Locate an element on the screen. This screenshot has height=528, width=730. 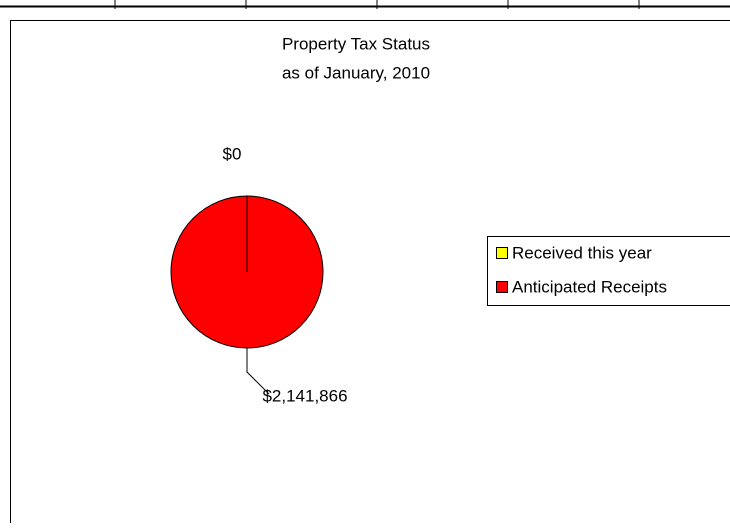
sheet-grid is located at coordinates (365, 4).